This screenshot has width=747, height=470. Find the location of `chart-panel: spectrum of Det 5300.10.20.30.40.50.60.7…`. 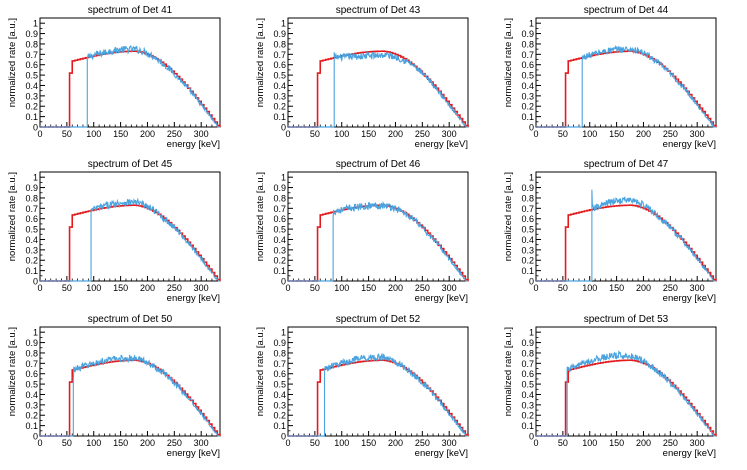

chart-panel: spectrum of Det 5300.10.20.30.40.50.60.7… is located at coordinates (610, 386).